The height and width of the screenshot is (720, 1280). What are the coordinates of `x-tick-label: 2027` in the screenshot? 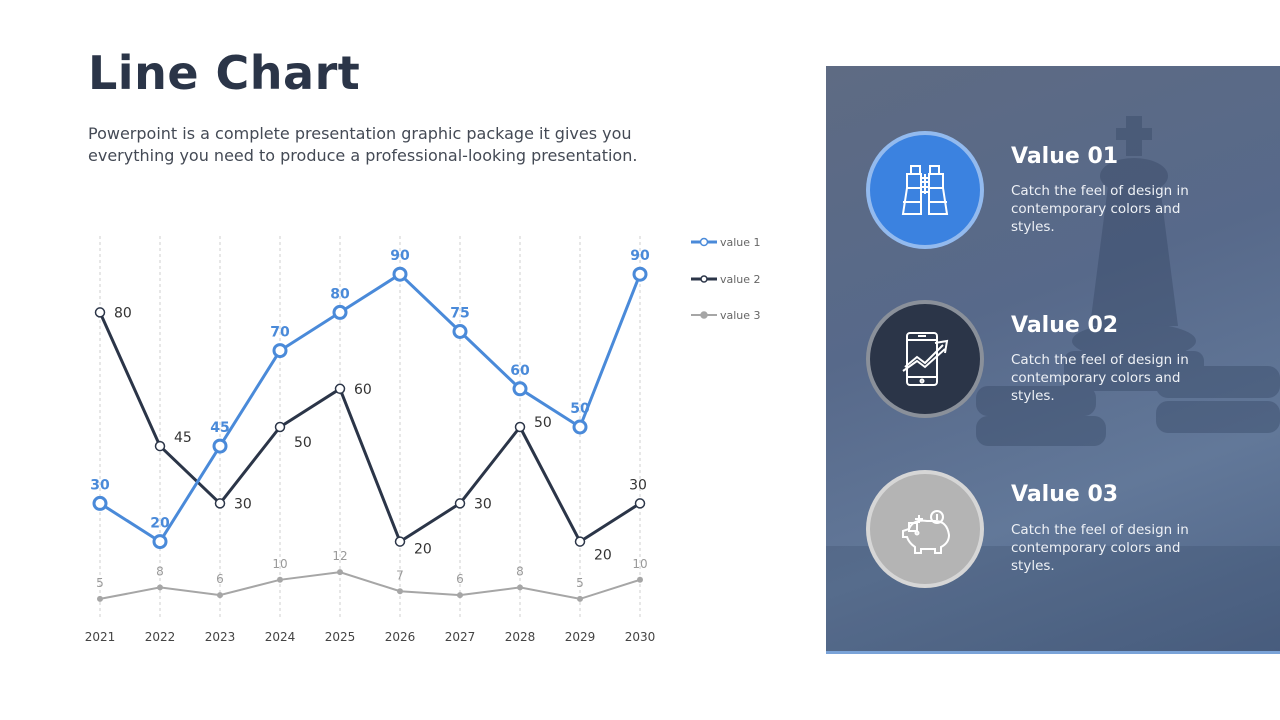 It's located at (460, 637).